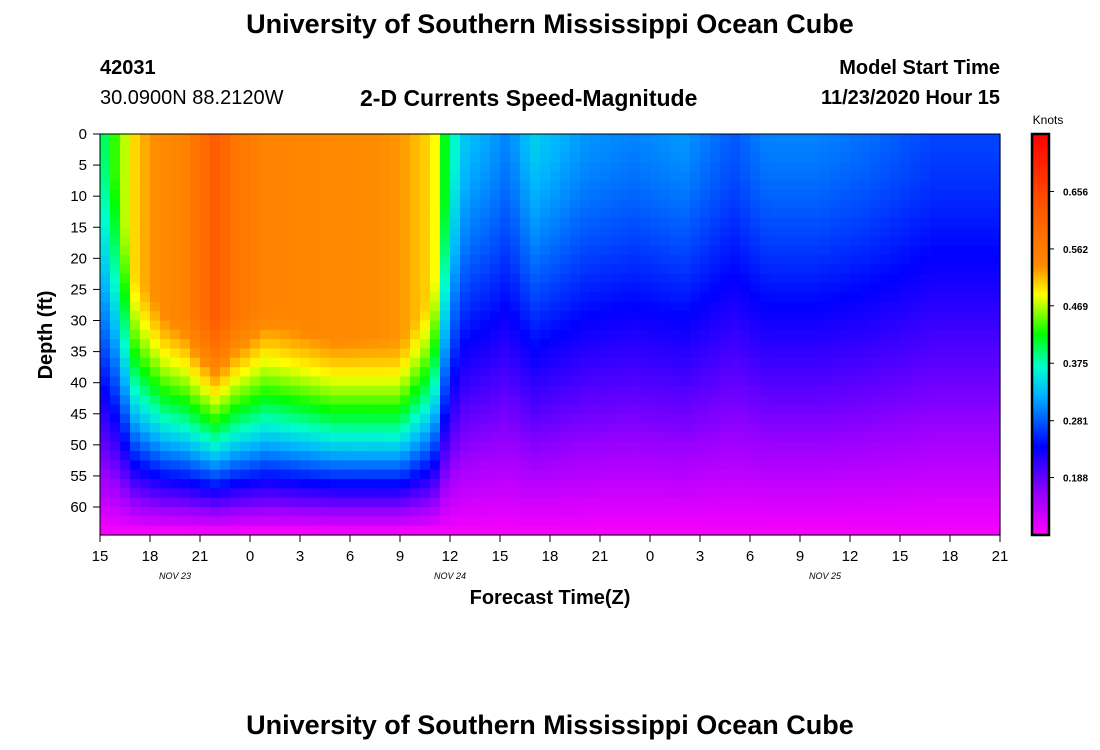  Describe the element at coordinates (128, 68) in the screenshot. I see `station-id: 42031` at that location.